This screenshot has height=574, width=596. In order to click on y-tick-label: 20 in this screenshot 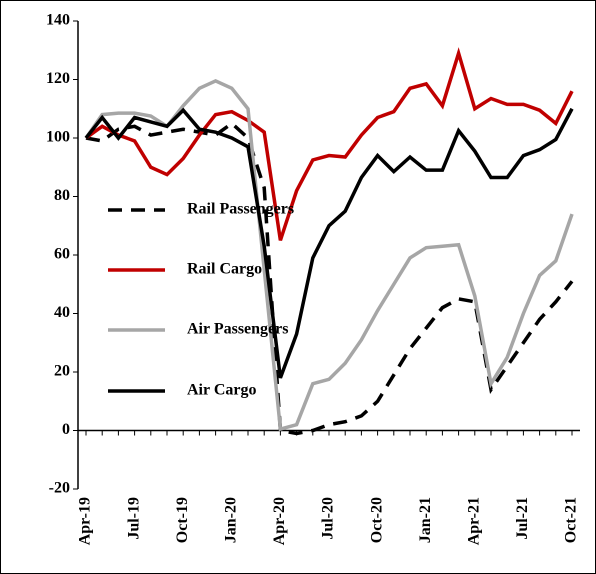, I will do `click(62, 371)`.